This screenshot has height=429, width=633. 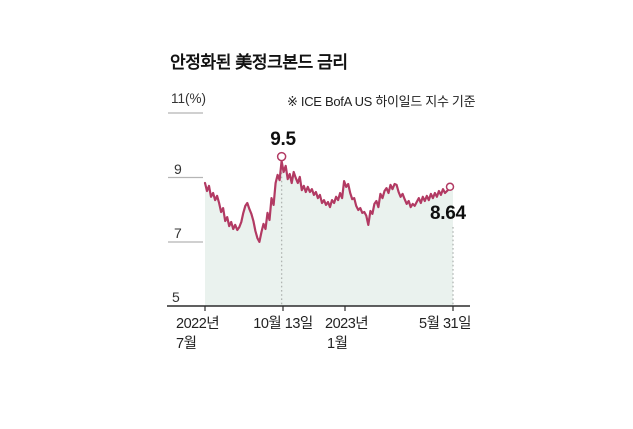 I want to click on x-tick-label-oct13: 10월 13일, so click(x=283, y=324).